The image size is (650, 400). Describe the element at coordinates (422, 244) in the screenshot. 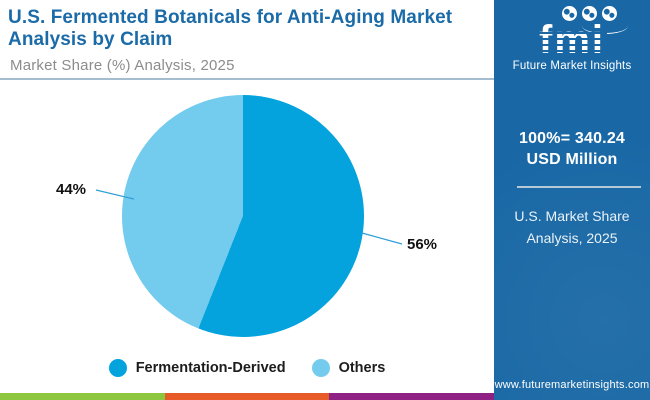

I see `pie-label-fermentation: 56%` at that location.